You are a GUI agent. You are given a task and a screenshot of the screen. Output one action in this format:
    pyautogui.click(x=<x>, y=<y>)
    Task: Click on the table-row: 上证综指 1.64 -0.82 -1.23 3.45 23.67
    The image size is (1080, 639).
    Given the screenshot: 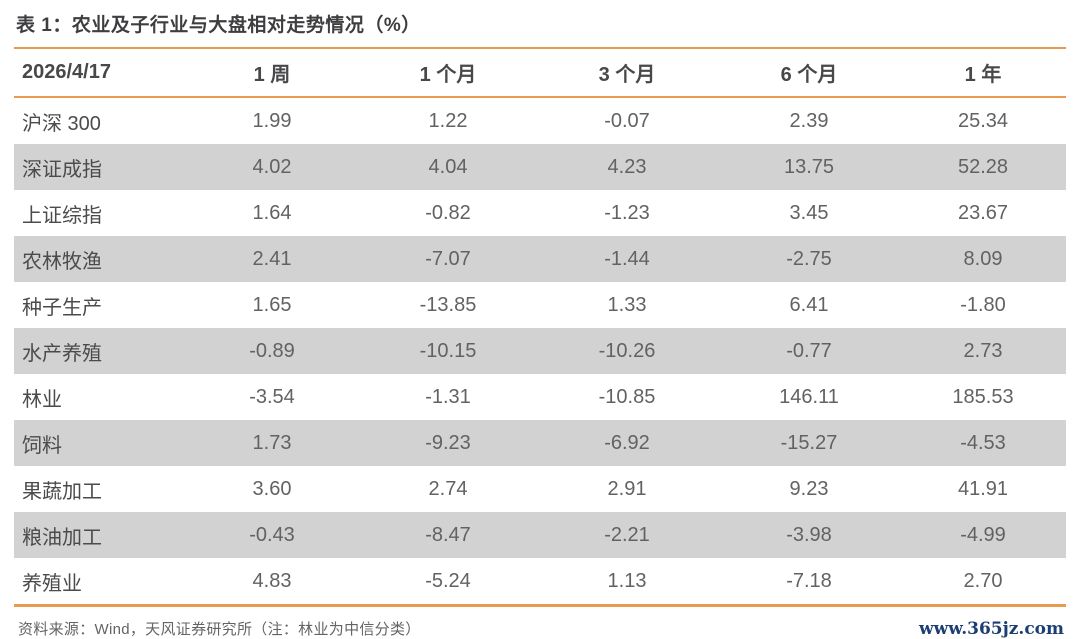 What is the action you would take?
    pyautogui.click(x=540, y=213)
    